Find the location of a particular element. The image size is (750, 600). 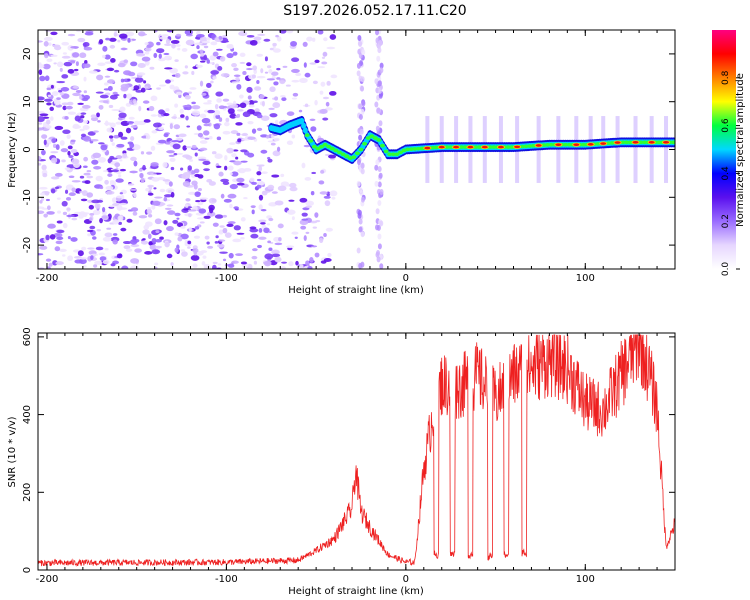

signal-peak is located at coordinates (517, 147).